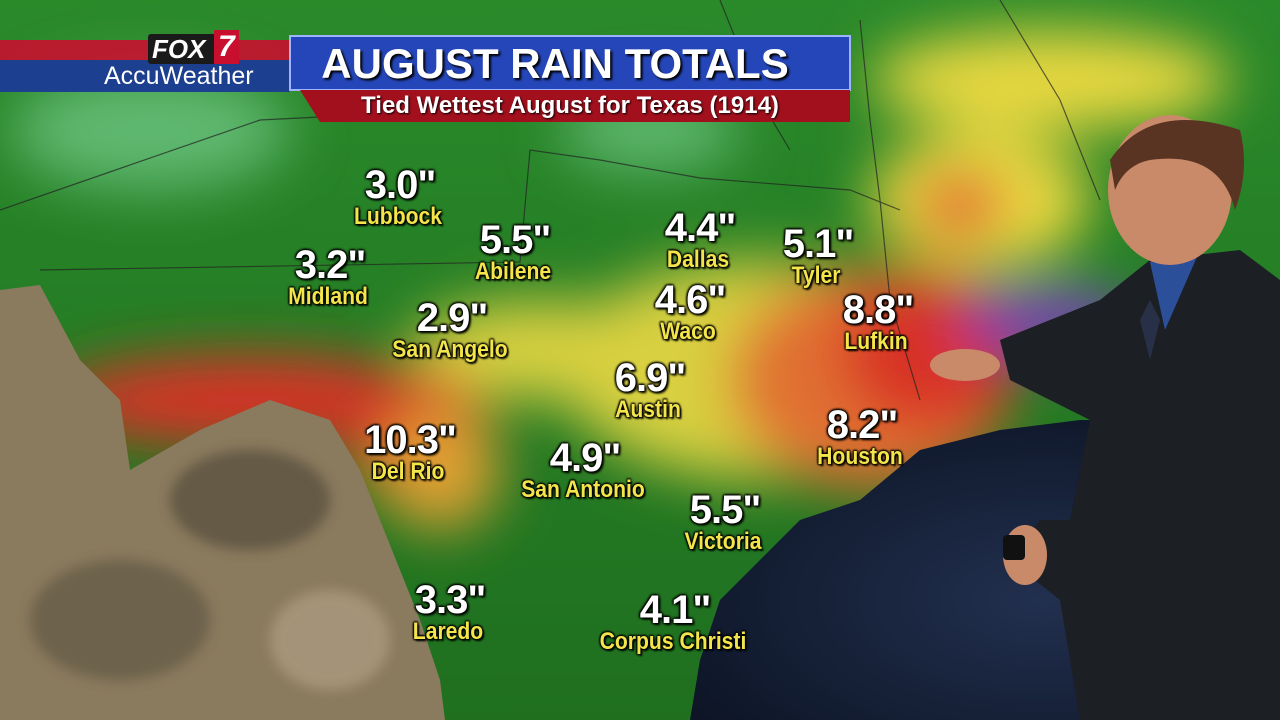  What do you see at coordinates (673, 641) in the screenshot?
I see `city-name: Corpus Christi` at bounding box center [673, 641].